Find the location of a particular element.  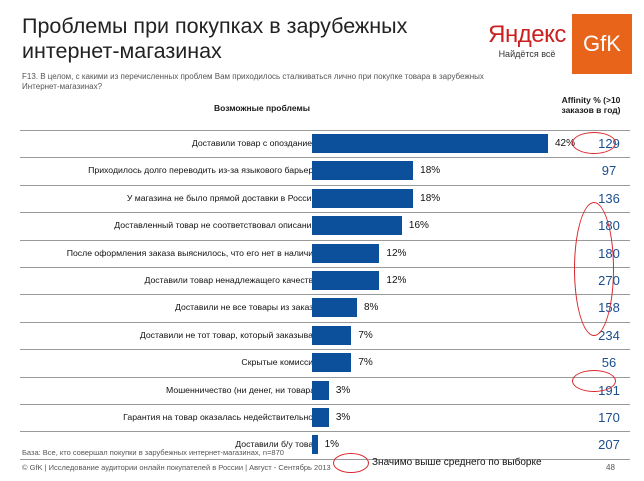

affinity-value: 97 is located at coordinates (609, 171).